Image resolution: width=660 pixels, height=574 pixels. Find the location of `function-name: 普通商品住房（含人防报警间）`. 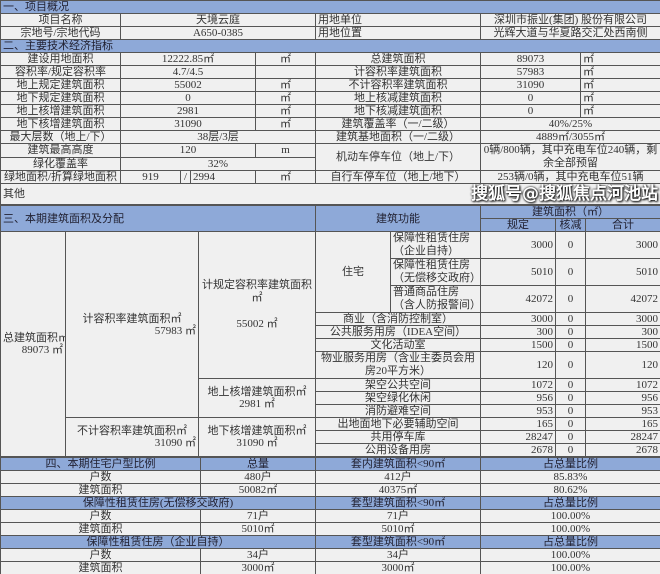

function-name: 普通商品住房（含人防报警间） is located at coordinates (435, 299).